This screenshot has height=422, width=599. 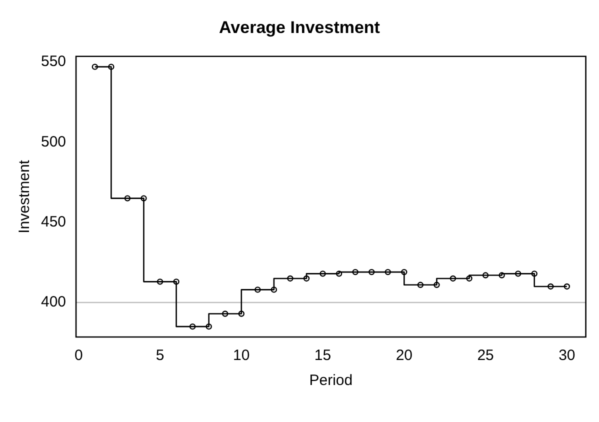 I want to click on x-tick-label: 20, so click(x=404, y=355).